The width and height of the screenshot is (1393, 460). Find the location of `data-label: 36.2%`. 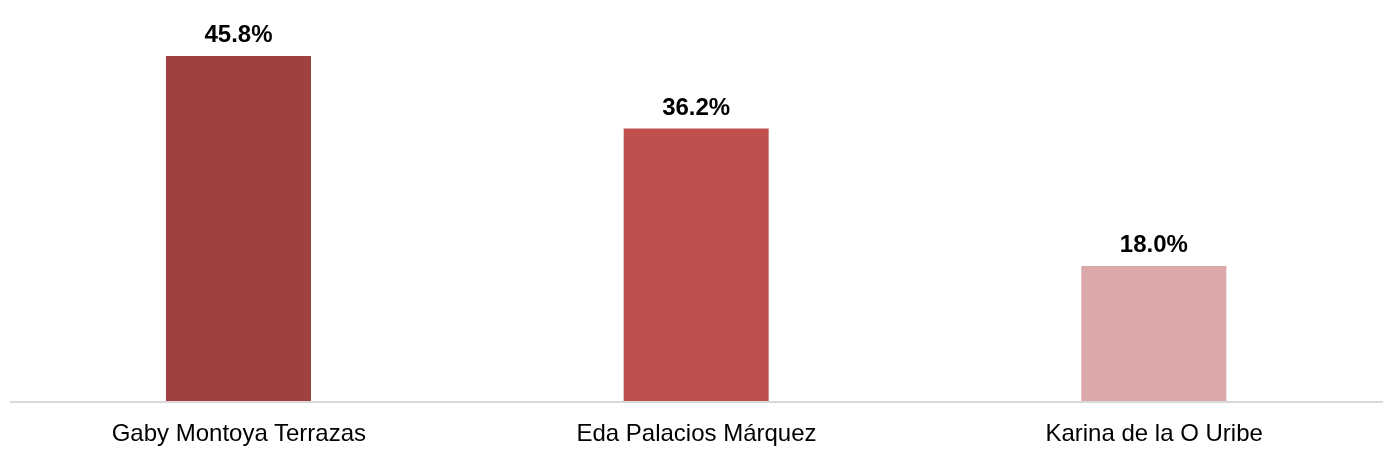

data-label: 36.2% is located at coordinates (696, 106).